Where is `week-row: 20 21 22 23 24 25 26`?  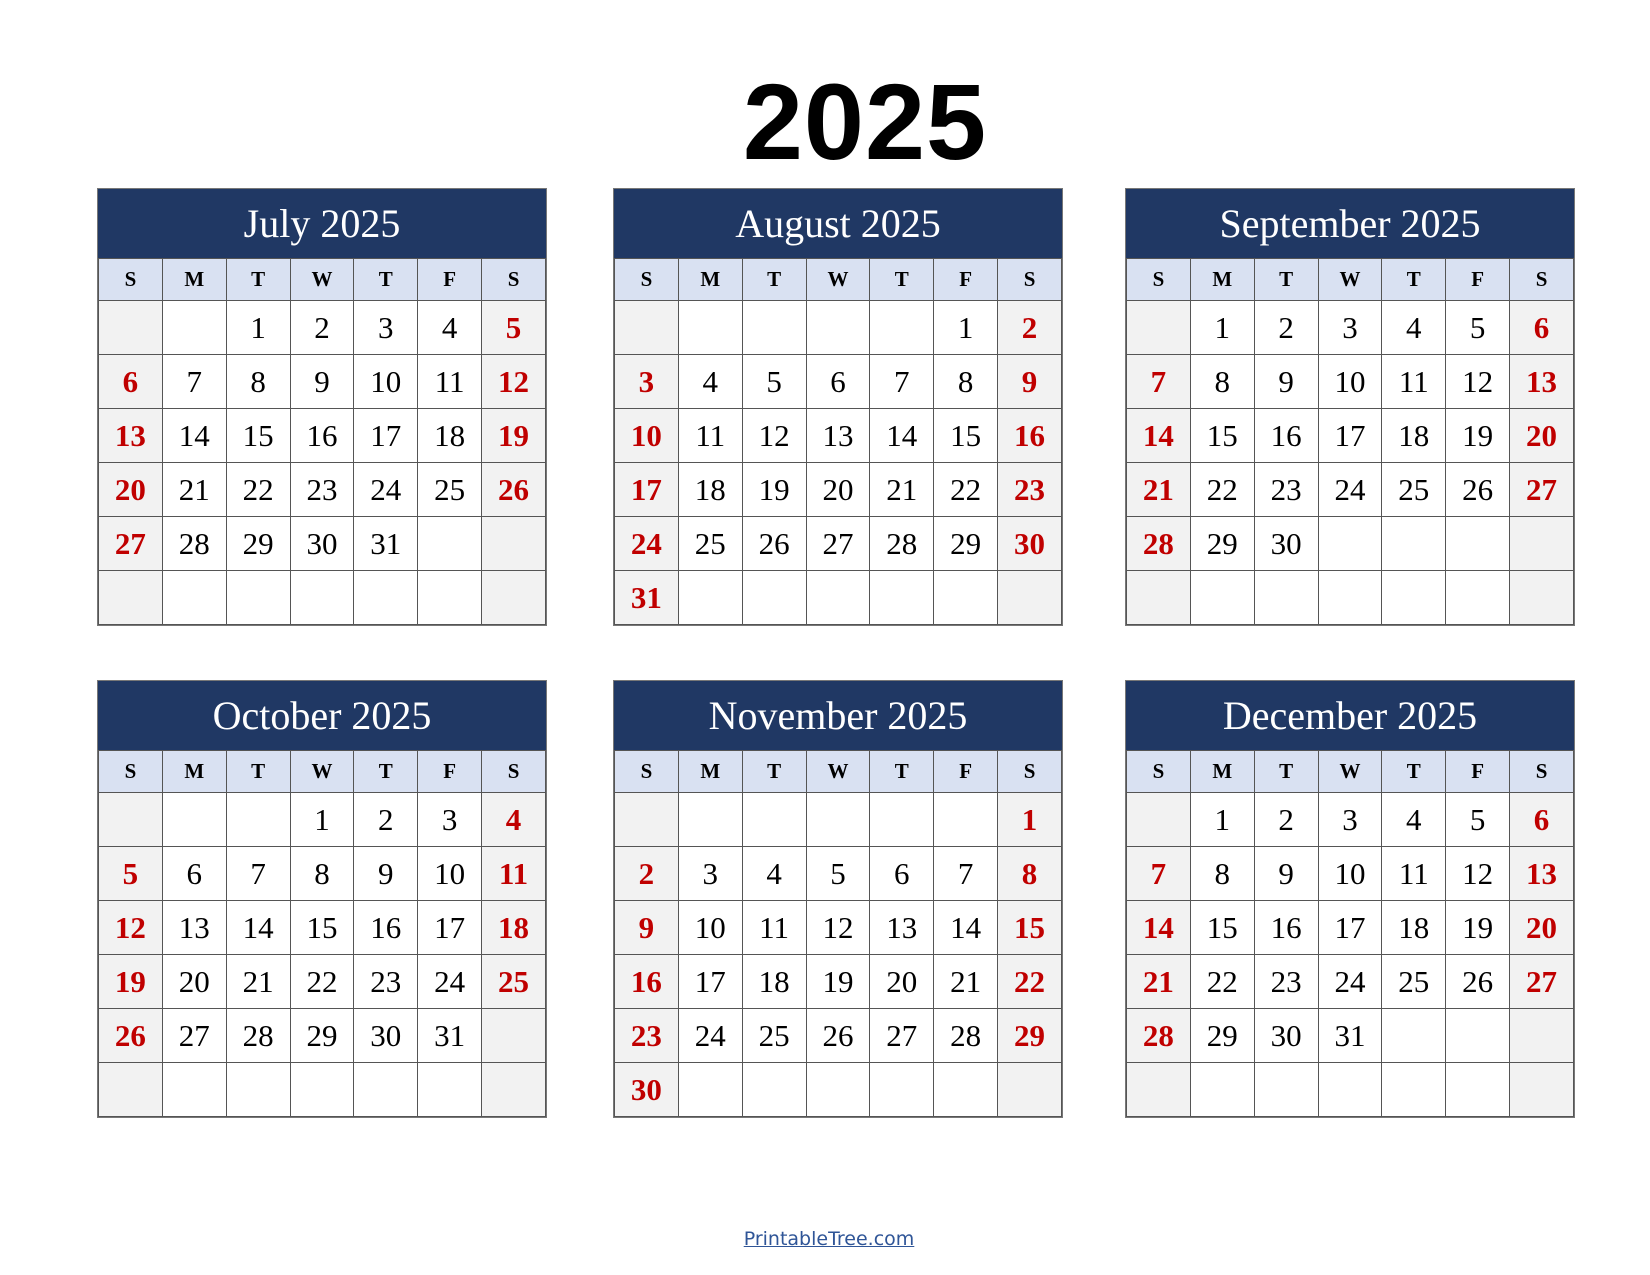 week-row: 20 21 22 23 24 25 26 is located at coordinates (322, 489).